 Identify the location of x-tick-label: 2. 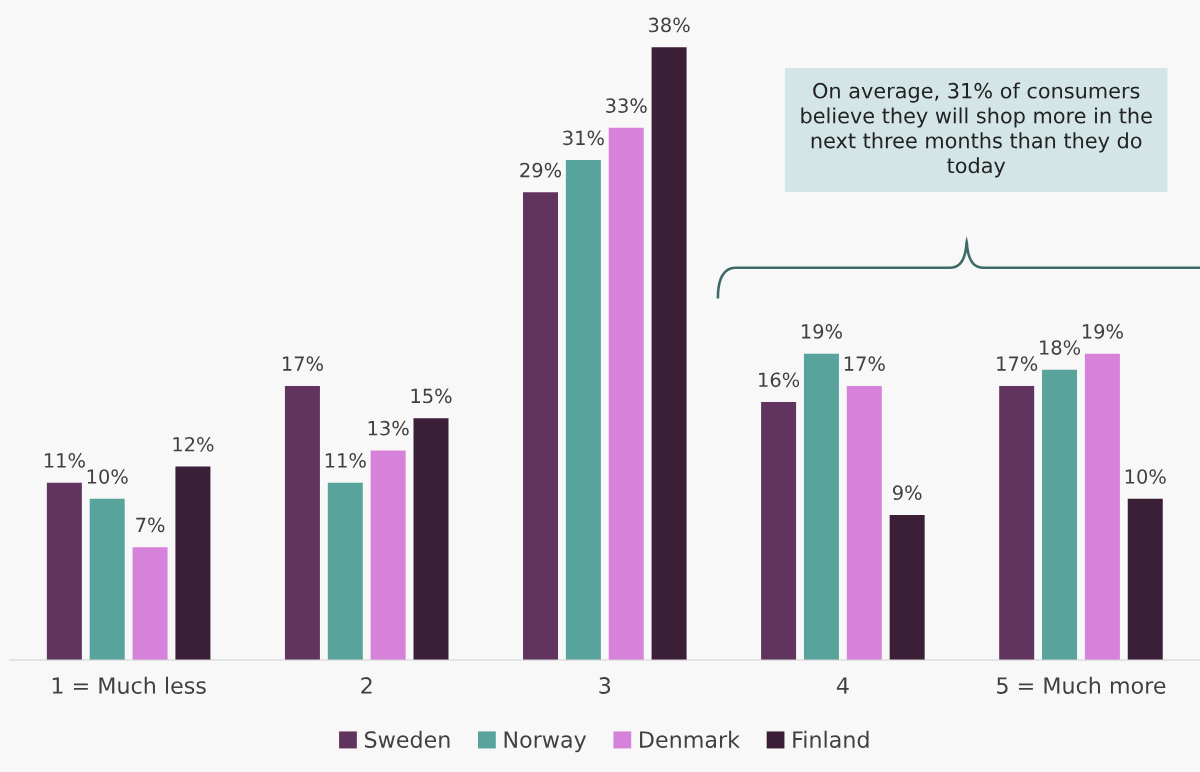
(366, 685).